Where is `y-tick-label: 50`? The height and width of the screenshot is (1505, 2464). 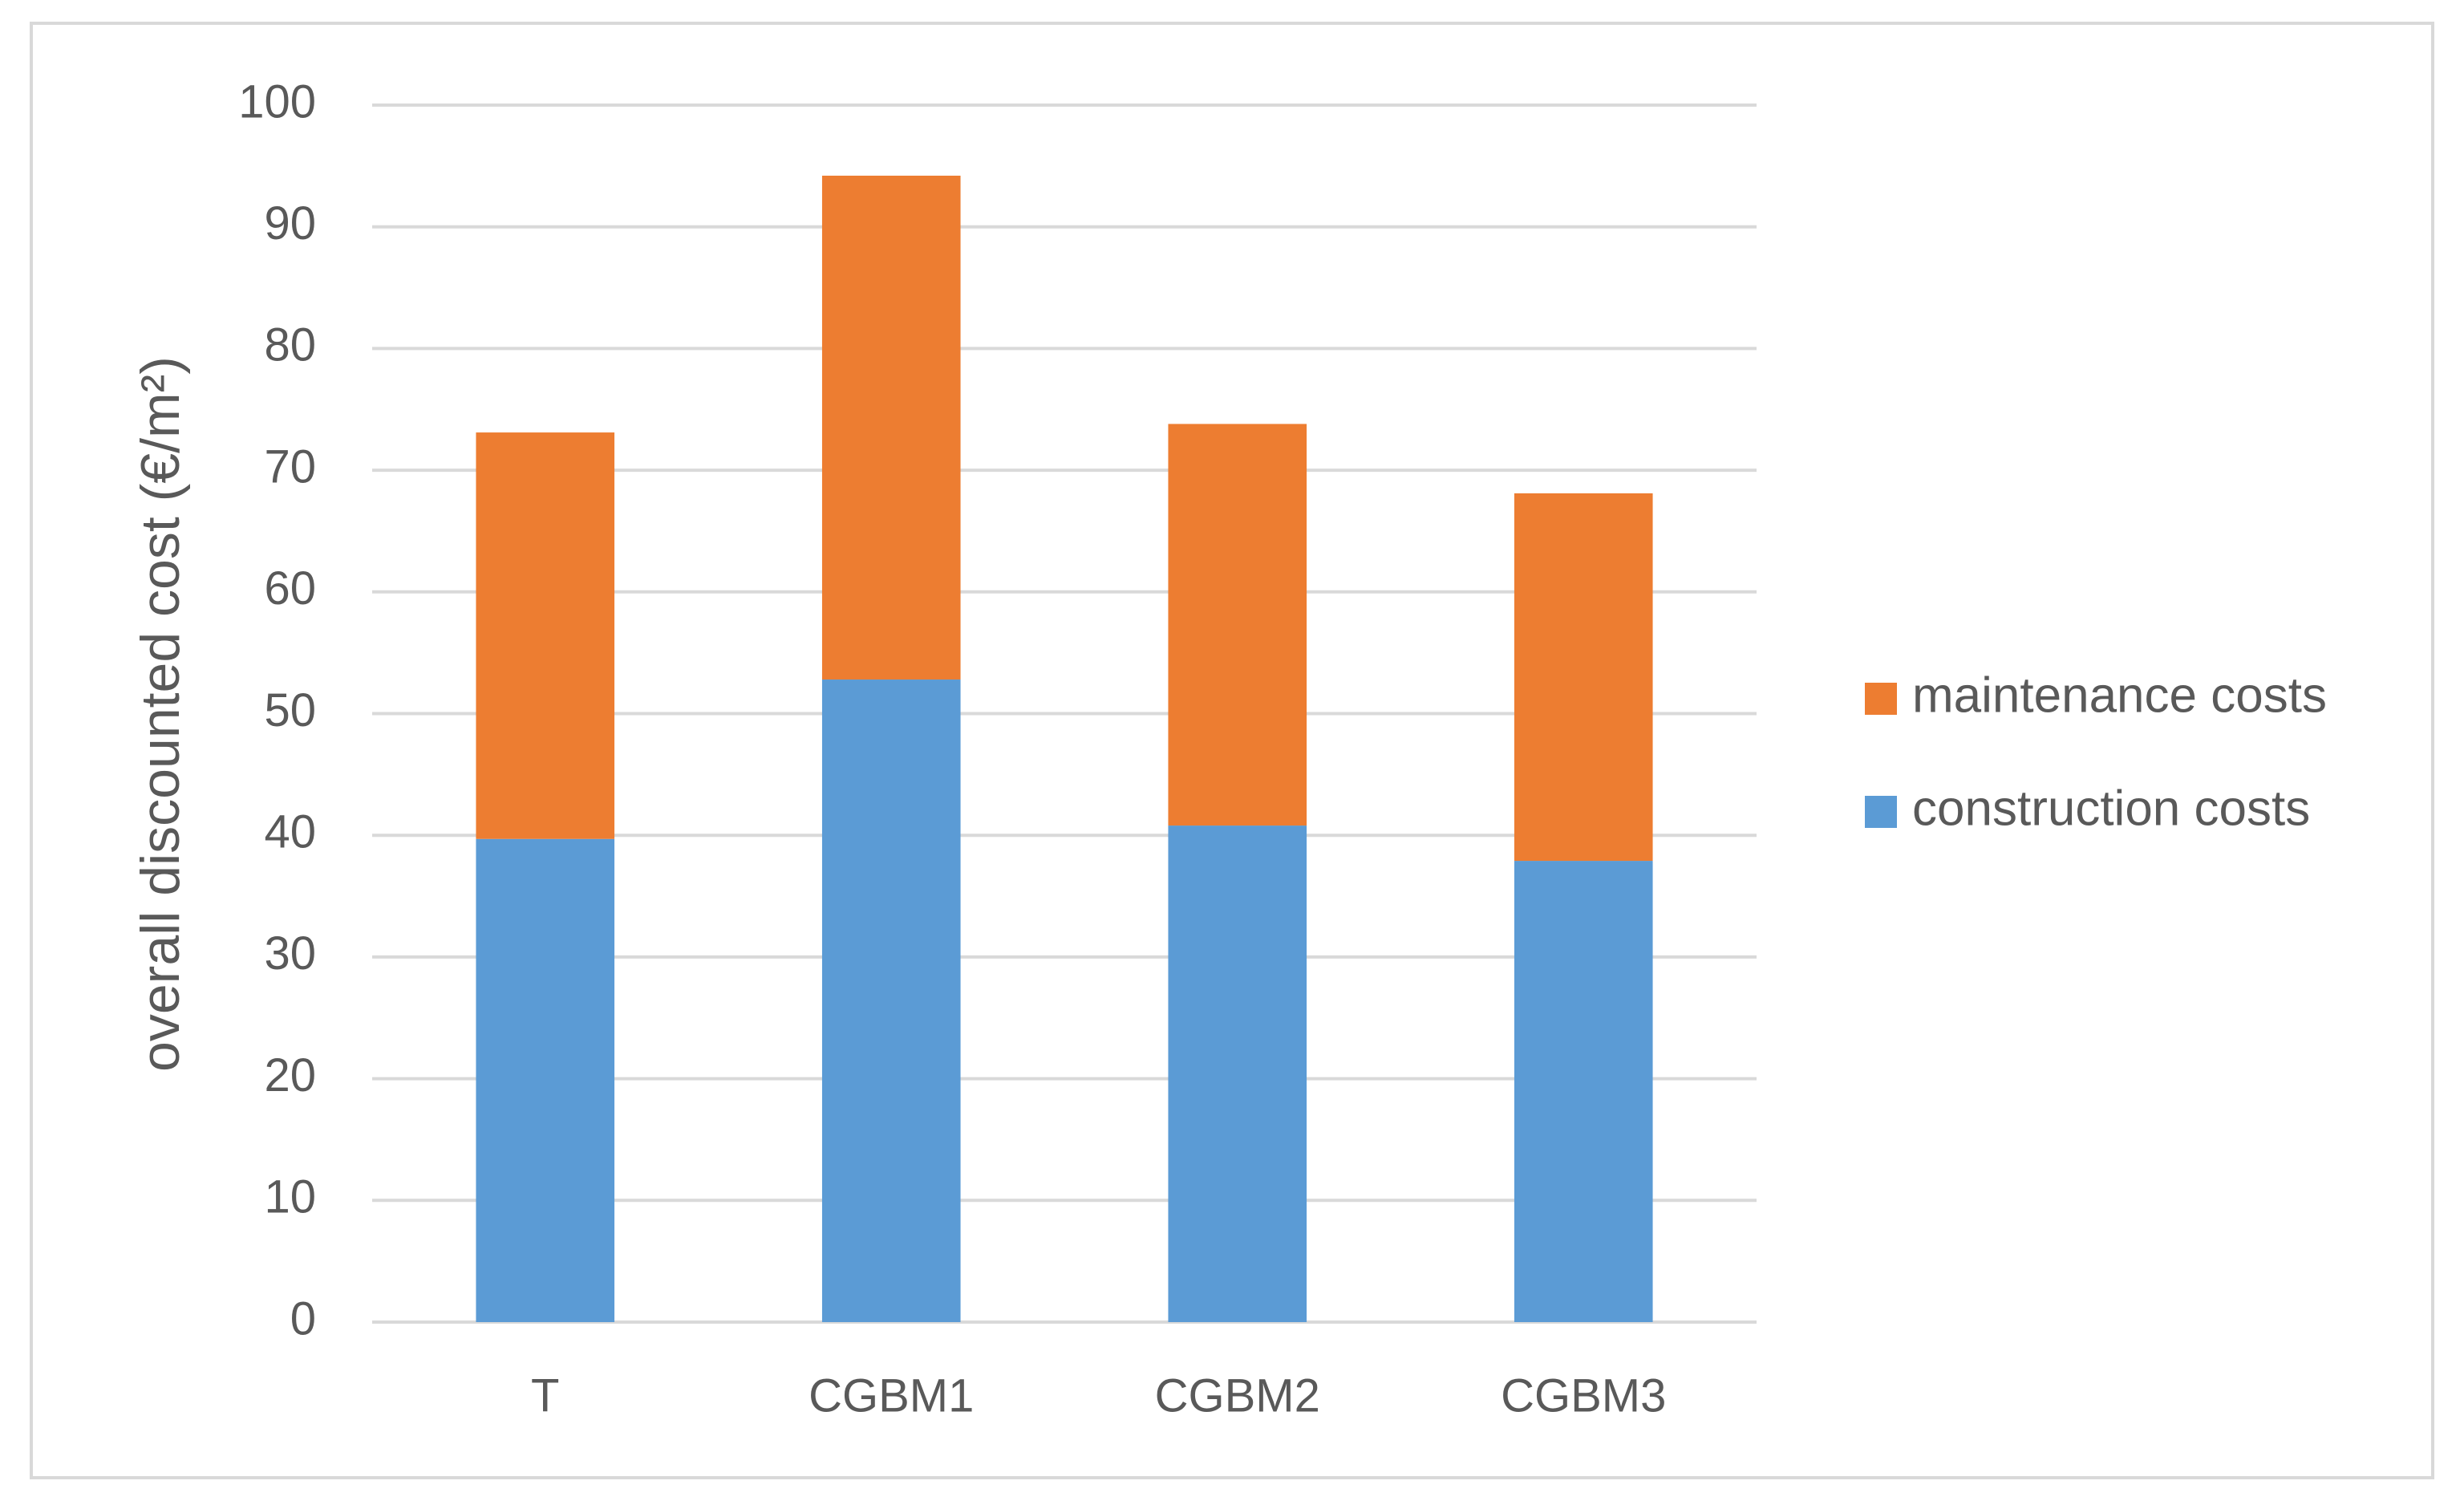 y-tick-label: 50 is located at coordinates (290, 710).